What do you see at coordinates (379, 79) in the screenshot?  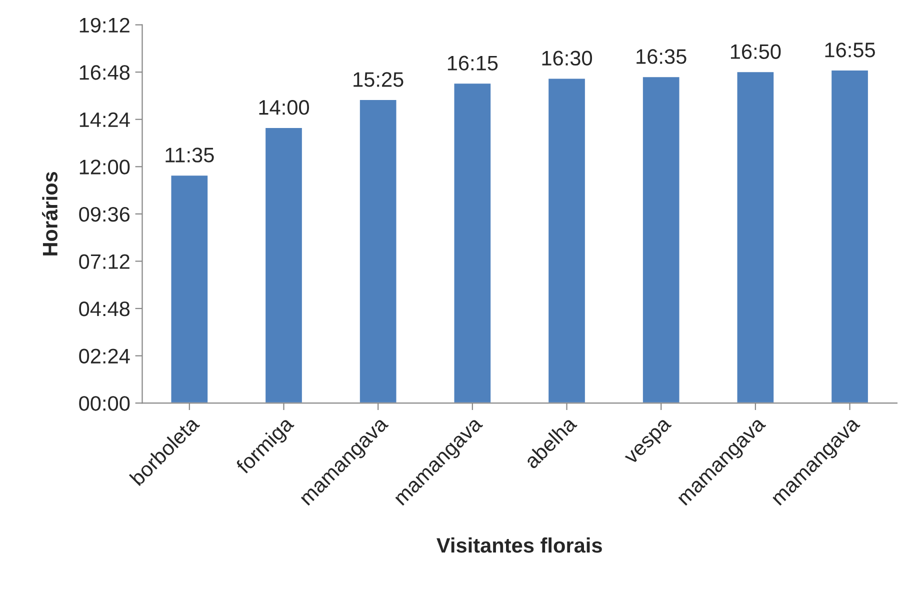 I see `data-label: 15:25` at bounding box center [379, 79].